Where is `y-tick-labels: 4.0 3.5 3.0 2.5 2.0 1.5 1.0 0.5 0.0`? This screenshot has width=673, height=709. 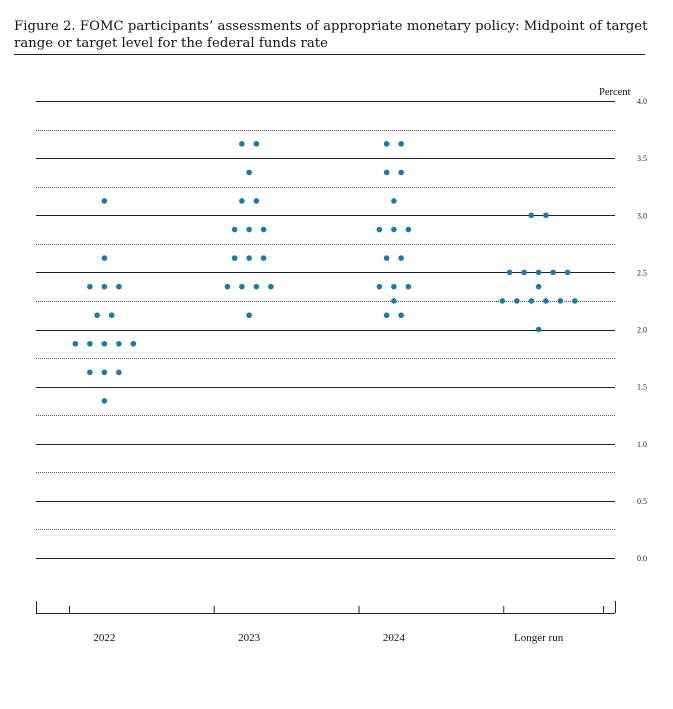 y-tick-labels: 4.0 3.5 3.0 2.5 2.0 1.5 1.0 0.5 0.0 is located at coordinates (642, 330).